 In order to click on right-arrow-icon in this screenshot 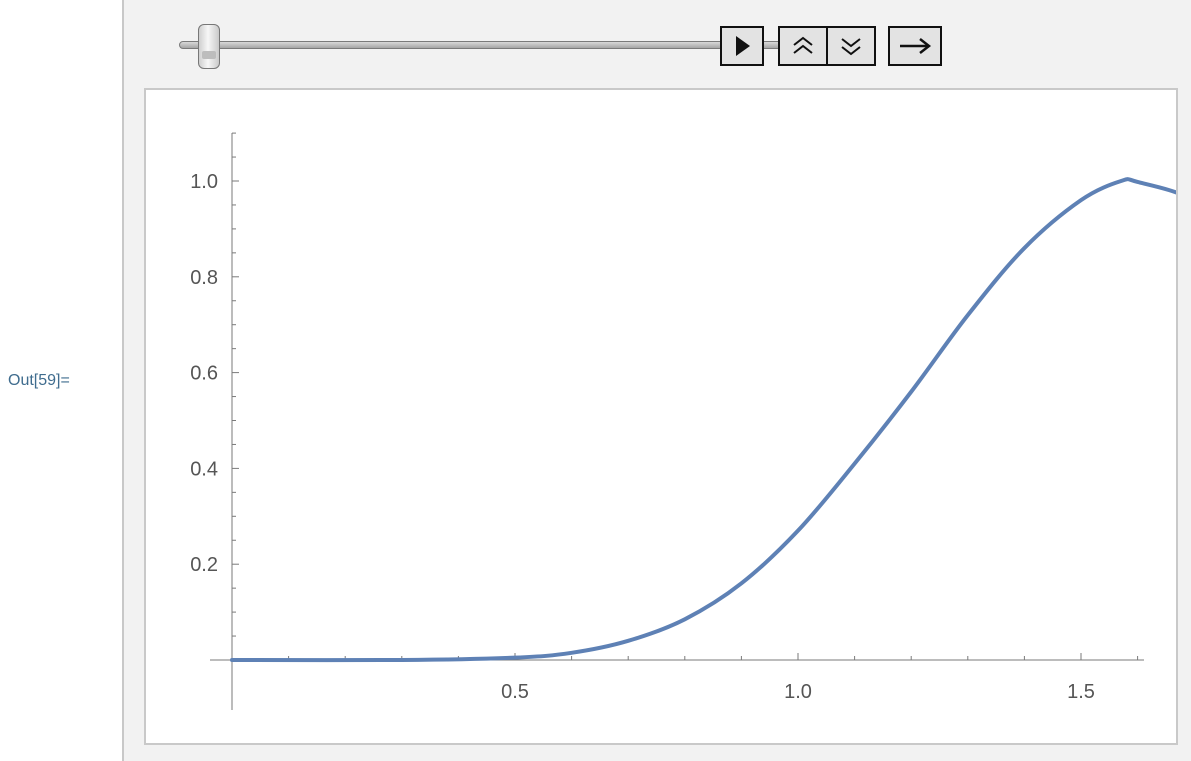, I will do `click(916, 46)`.